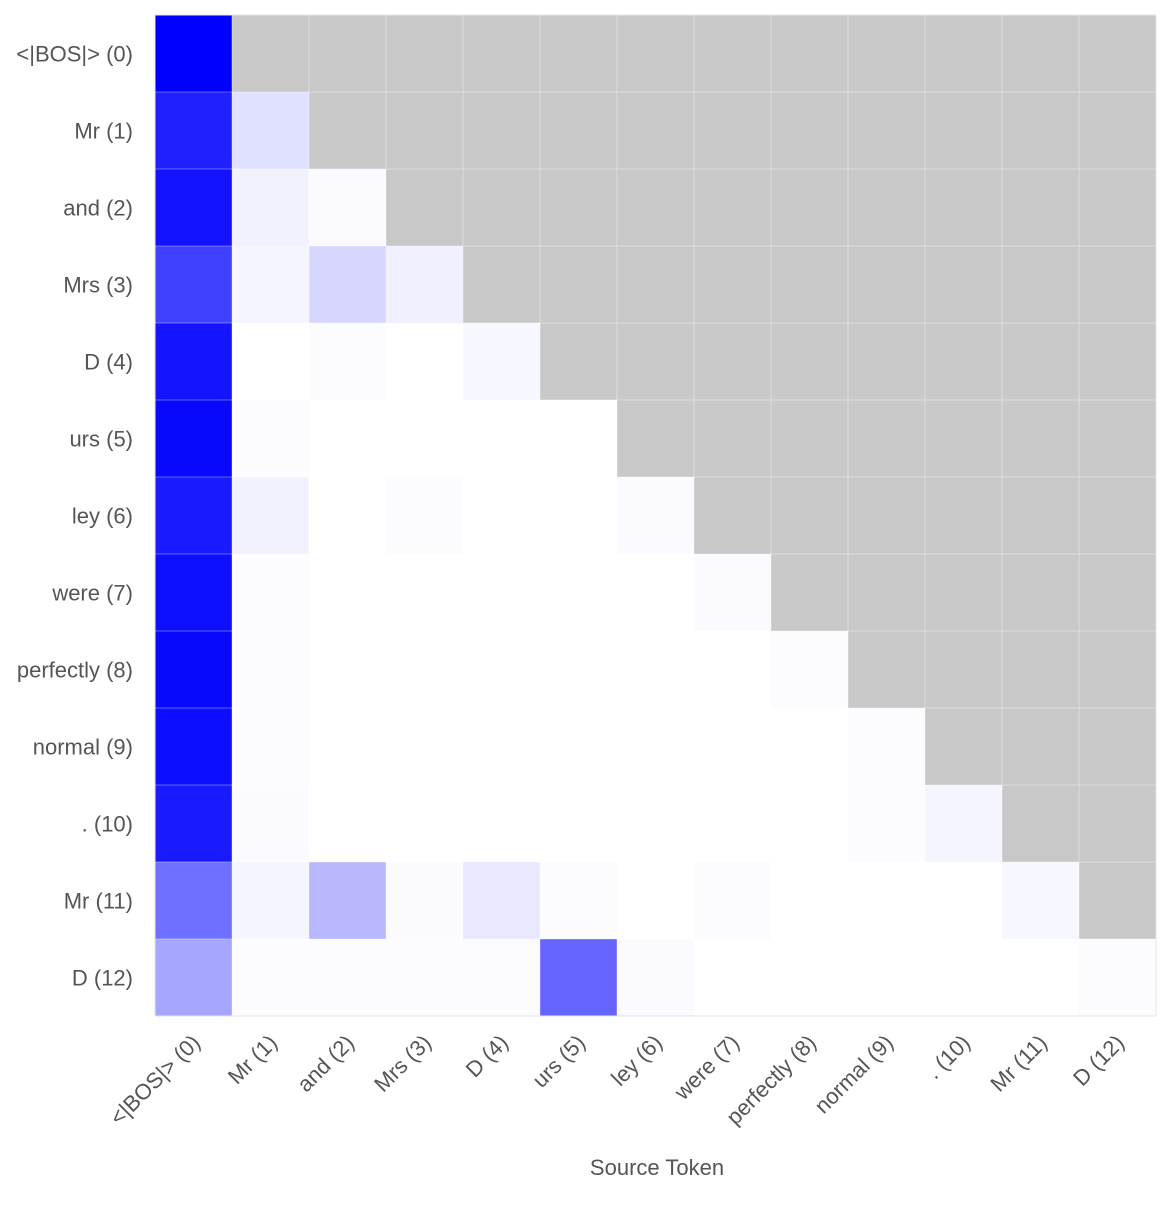 The image size is (1166, 1209). I want to click on y-tick-label: Mr (11), so click(98, 901).